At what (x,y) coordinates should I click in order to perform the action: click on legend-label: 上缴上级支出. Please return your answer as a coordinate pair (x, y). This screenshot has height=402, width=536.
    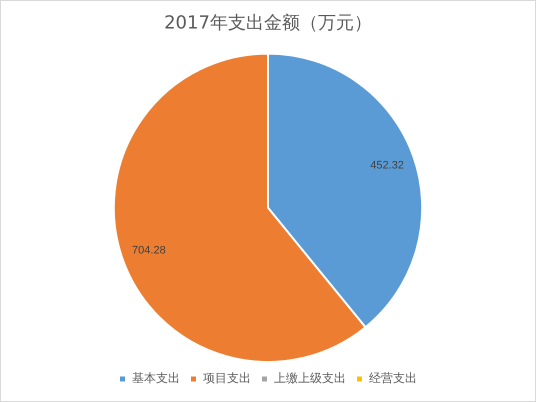
    Looking at the image, I should click on (310, 378).